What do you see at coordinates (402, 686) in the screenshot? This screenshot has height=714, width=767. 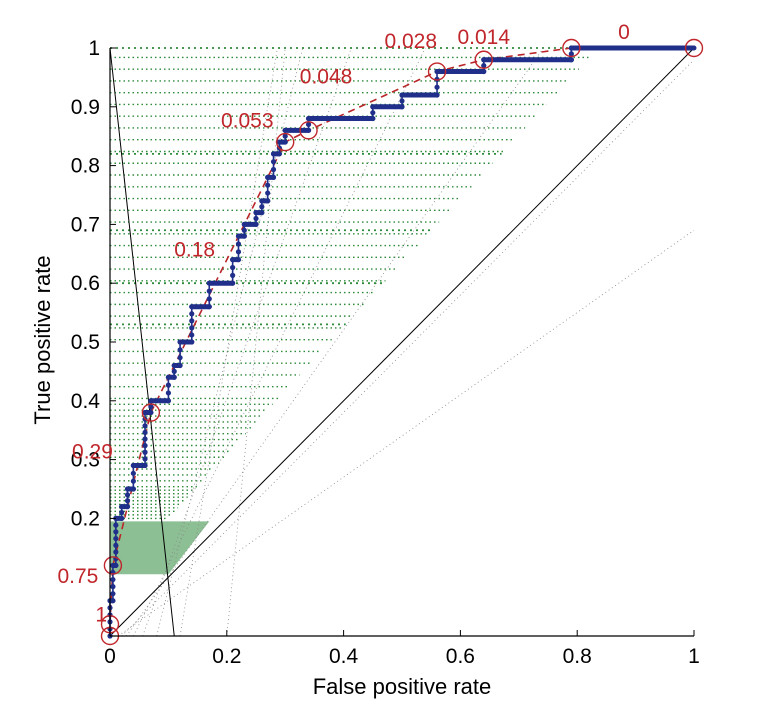 I see `x-axis-label: False positive rate` at bounding box center [402, 686].